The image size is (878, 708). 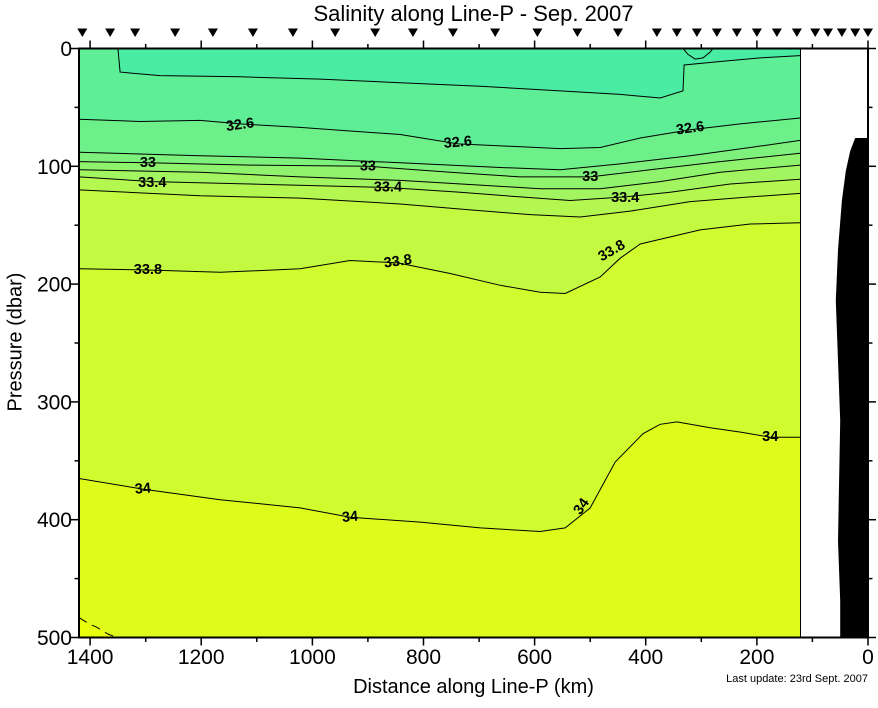 What do you see at coordinates (54, 520) in the screenshot?
I see `y-tick-label: 400` at bounding box center [54, 520].